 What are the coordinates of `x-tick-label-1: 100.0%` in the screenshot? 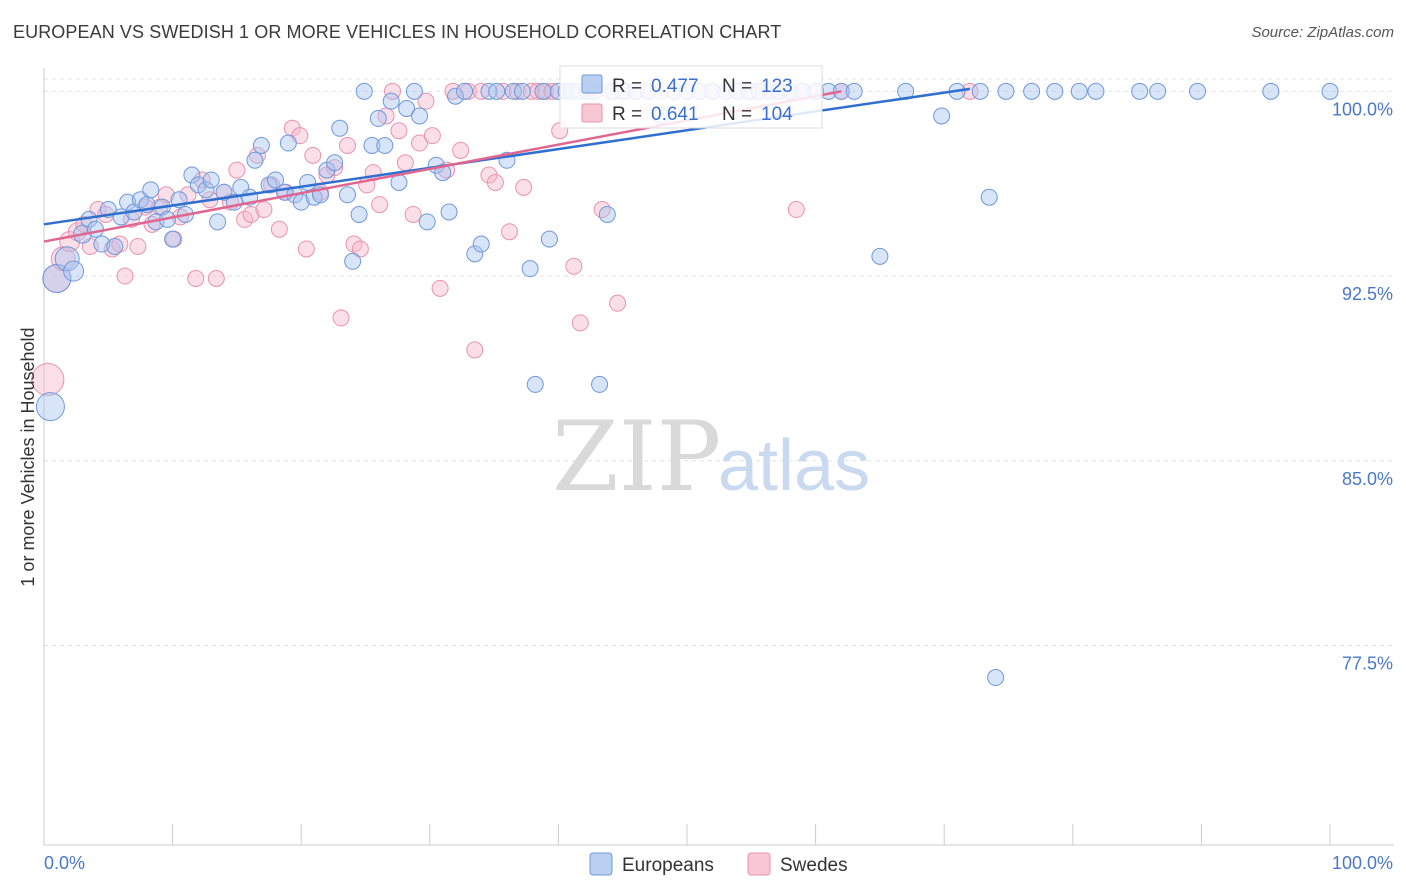 It's located at (1362, 863).